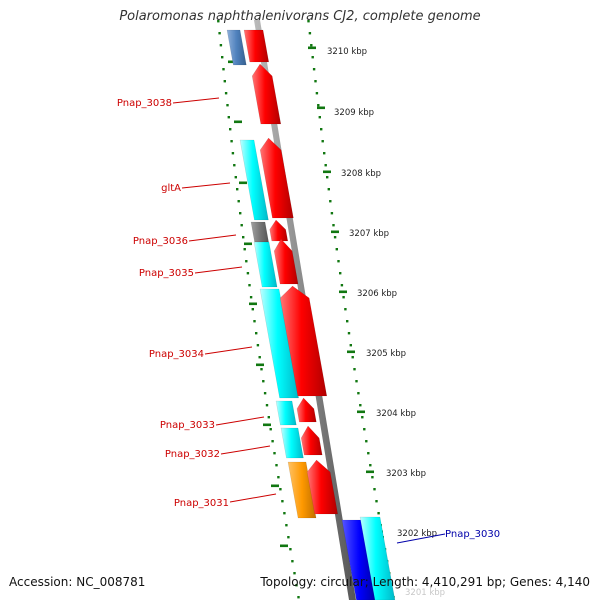  Describe the element at coordinates (144, 103) in the screenshot. I see `gene-label: Pnap_3038` at that location.